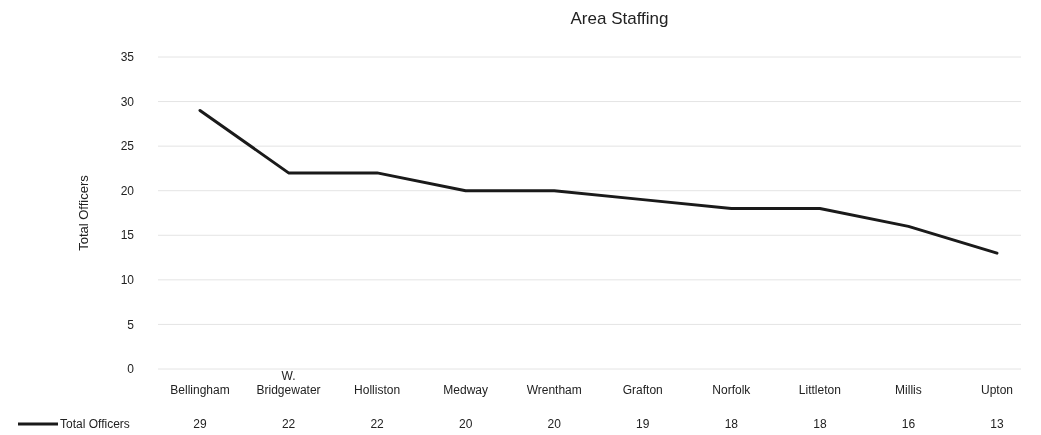 Image resolution: width=1041 pixels, height=435 pixels. What do you see at coordinates (819, 390) in the screenshot?
I see `x-tick-label: Littleton` at bounding box center [819, 390].